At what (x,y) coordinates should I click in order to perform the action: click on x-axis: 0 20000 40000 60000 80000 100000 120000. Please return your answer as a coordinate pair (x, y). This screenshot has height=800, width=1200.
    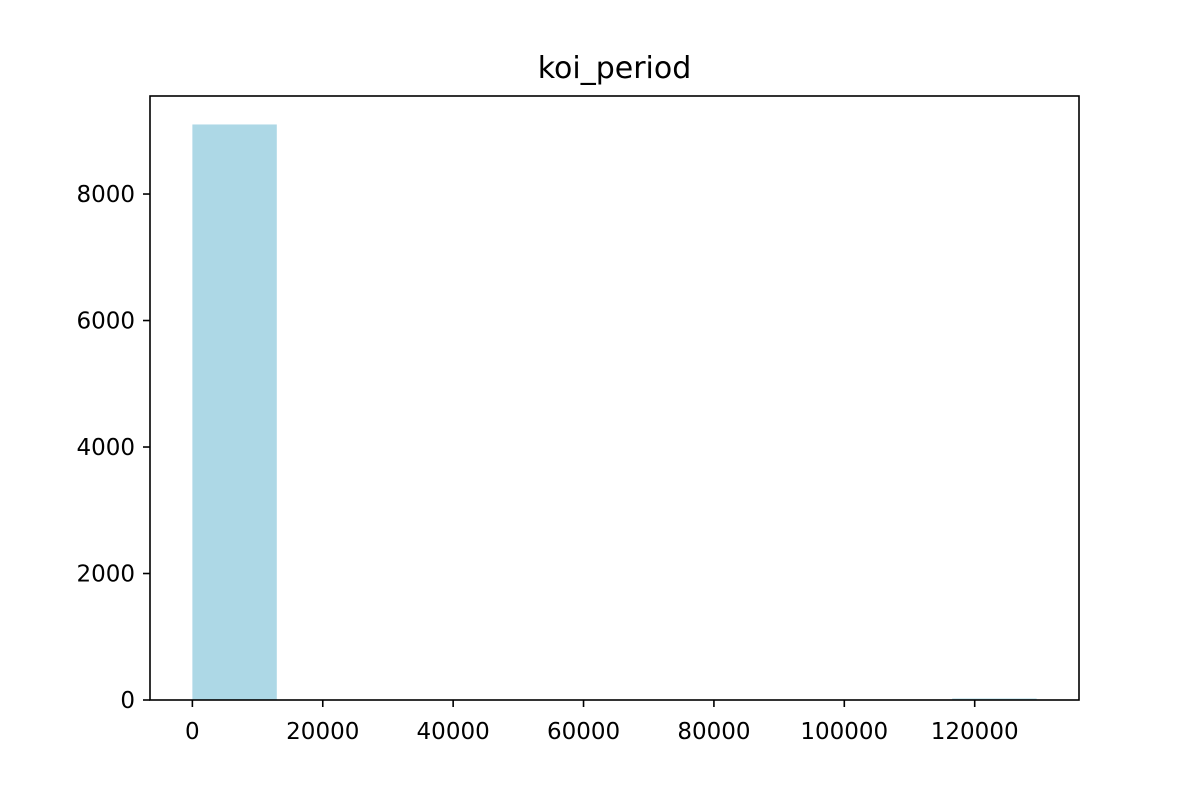
    Looking at the image, I should click on (602, 722).